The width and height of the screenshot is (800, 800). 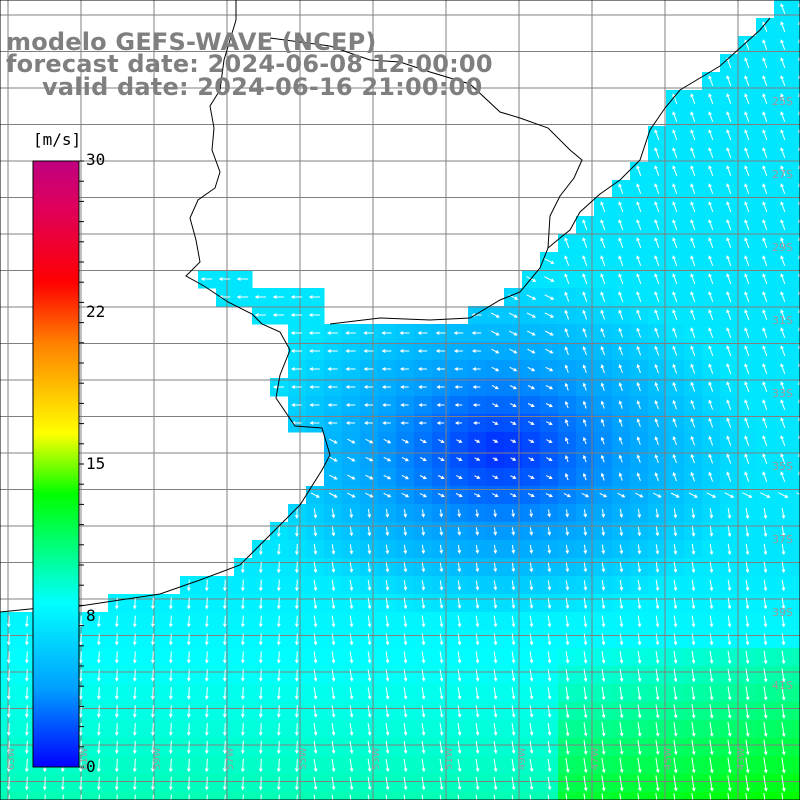 I want to click on map-title-forecast-date: forecast date: 2024-06-08 12:00:00, so click(x=249, y=64).